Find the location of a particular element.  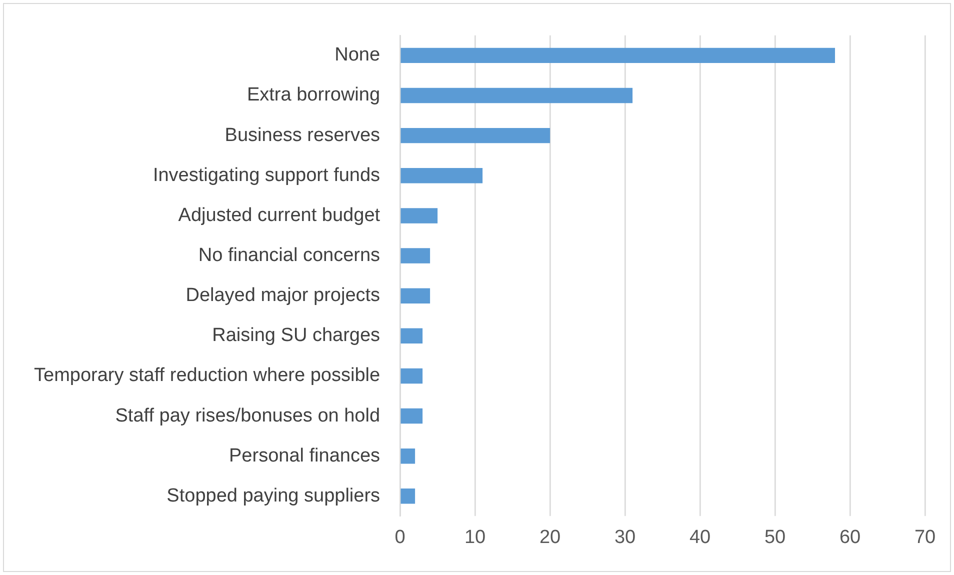

y-tick-label: Temporary staff reduction where possible is located at coordinates (207, 375).